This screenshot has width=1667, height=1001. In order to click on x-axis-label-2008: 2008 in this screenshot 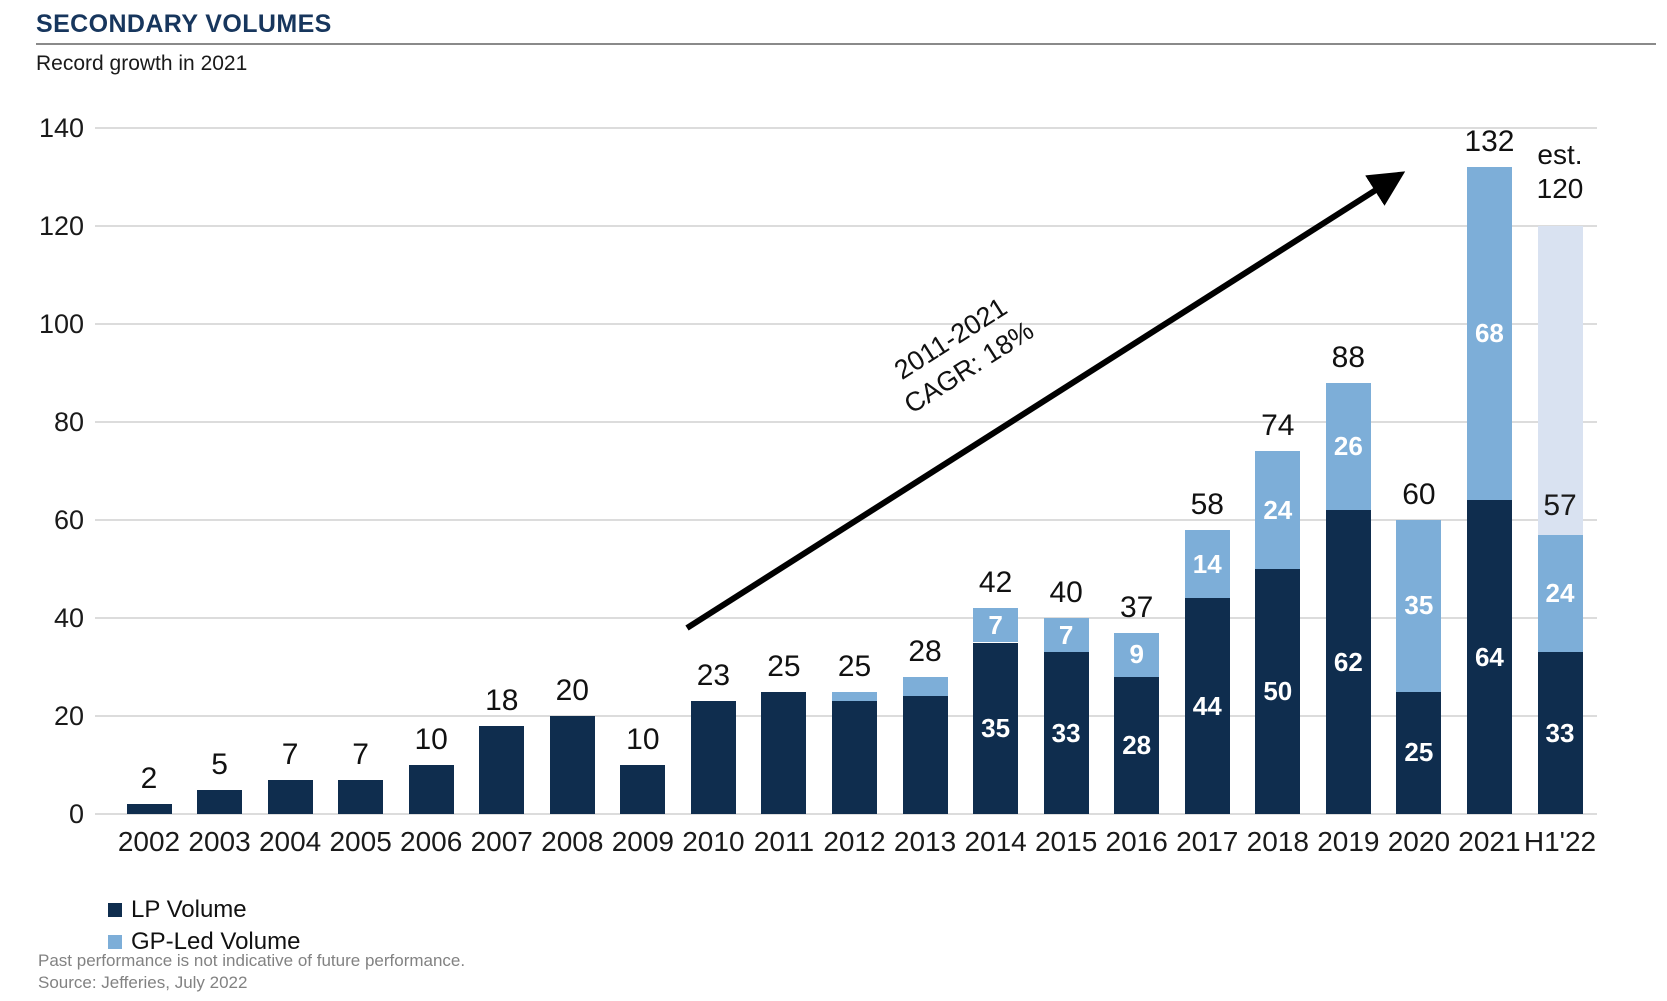, I will do `click(572, 841)`.